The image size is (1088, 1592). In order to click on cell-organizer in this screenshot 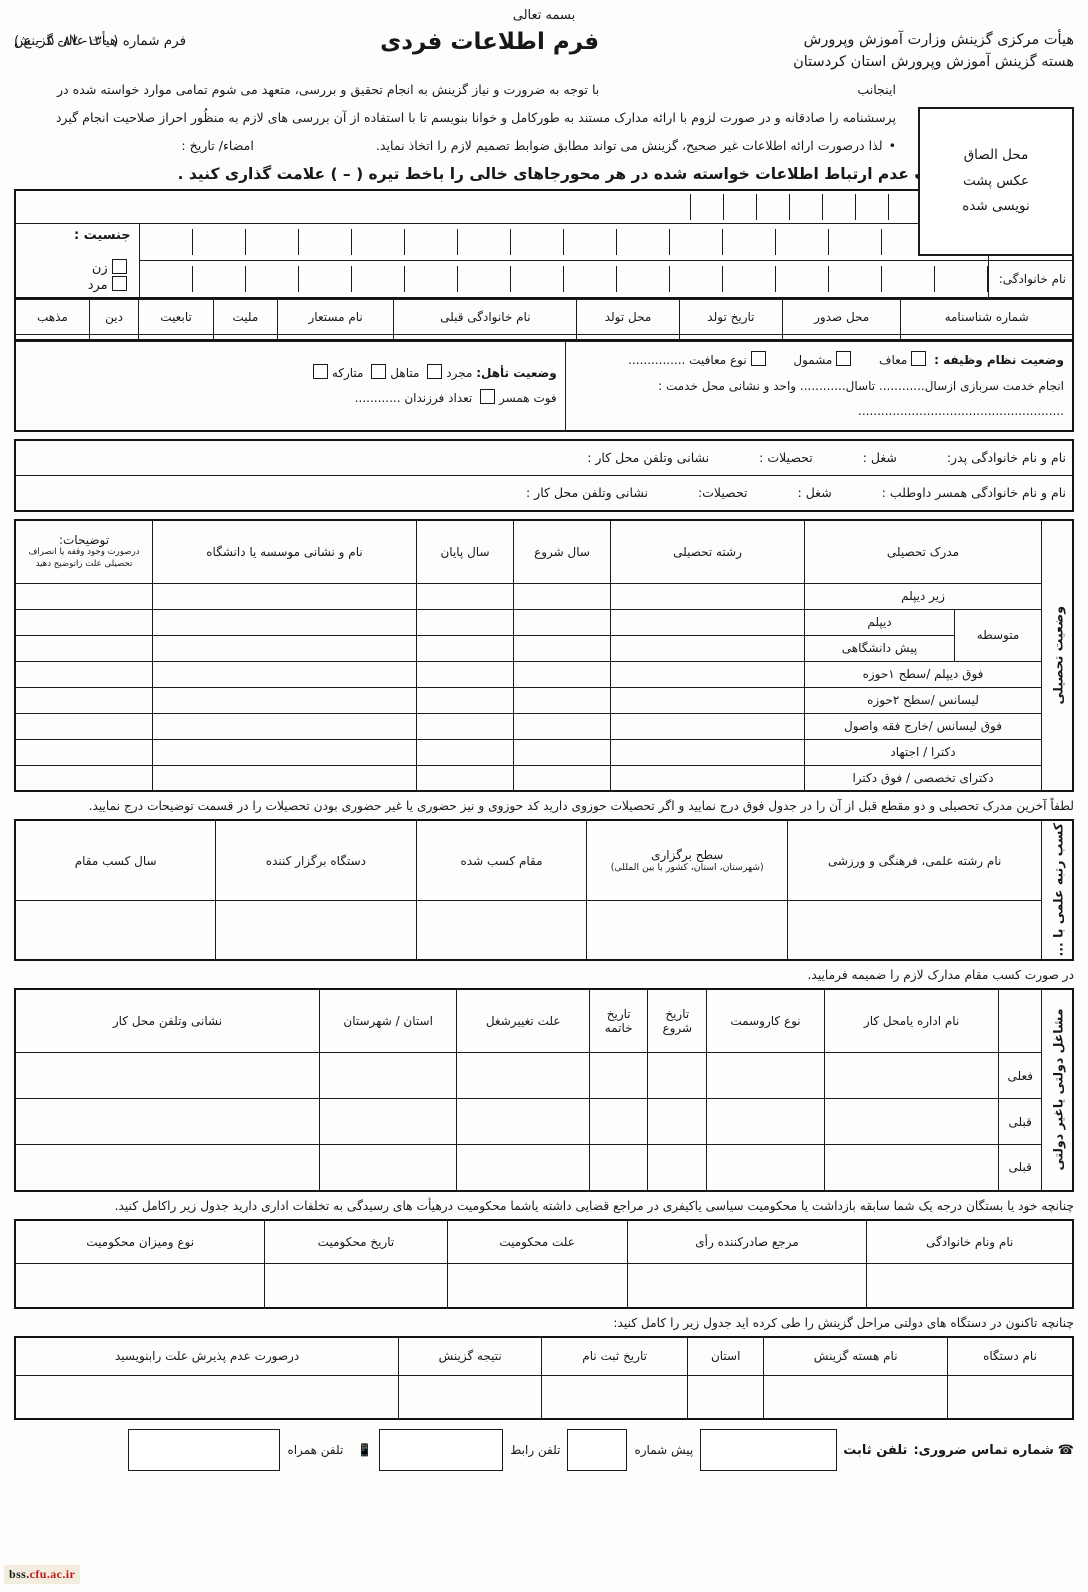, I will do `click(316, 930)`.